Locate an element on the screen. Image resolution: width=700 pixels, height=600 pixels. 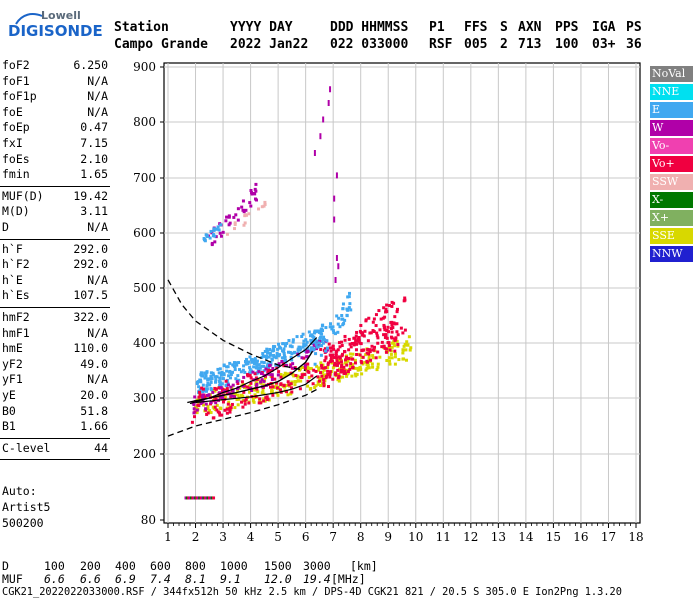
param-row: yF2 49.0 is located at coordinates (55, 365).